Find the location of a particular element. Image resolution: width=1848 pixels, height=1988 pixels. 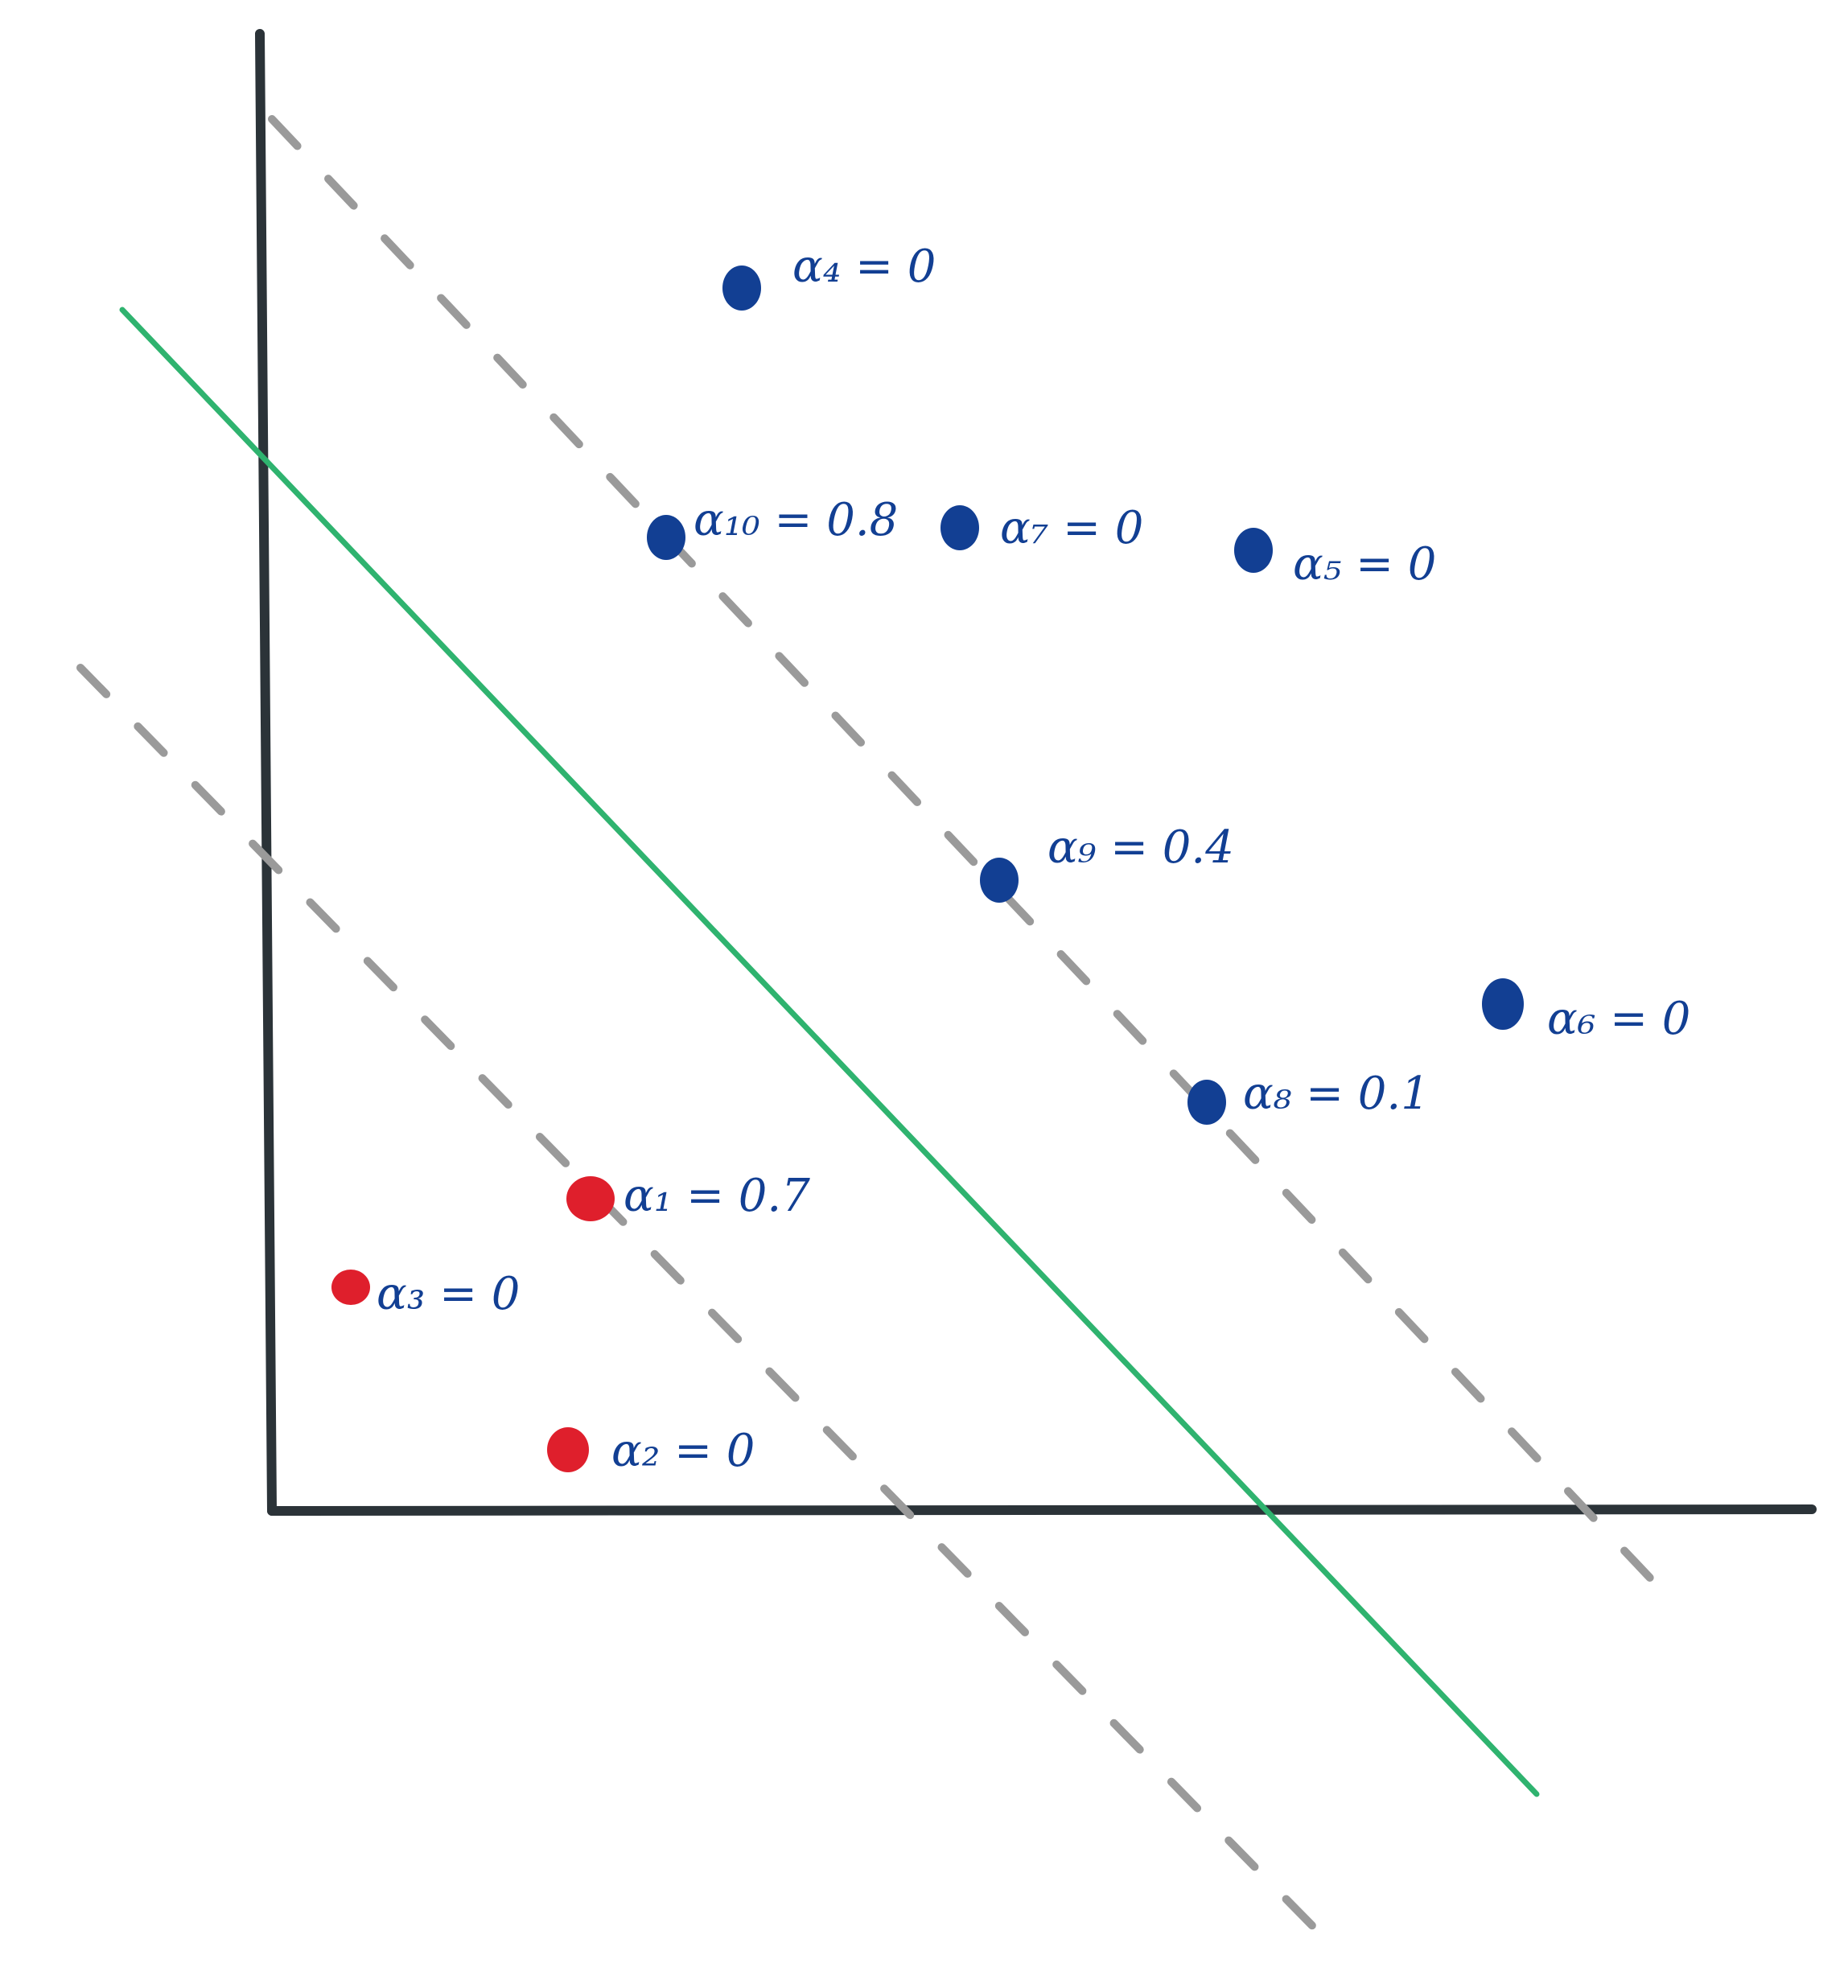

x-axis is located at coordinates (1042, 1510).